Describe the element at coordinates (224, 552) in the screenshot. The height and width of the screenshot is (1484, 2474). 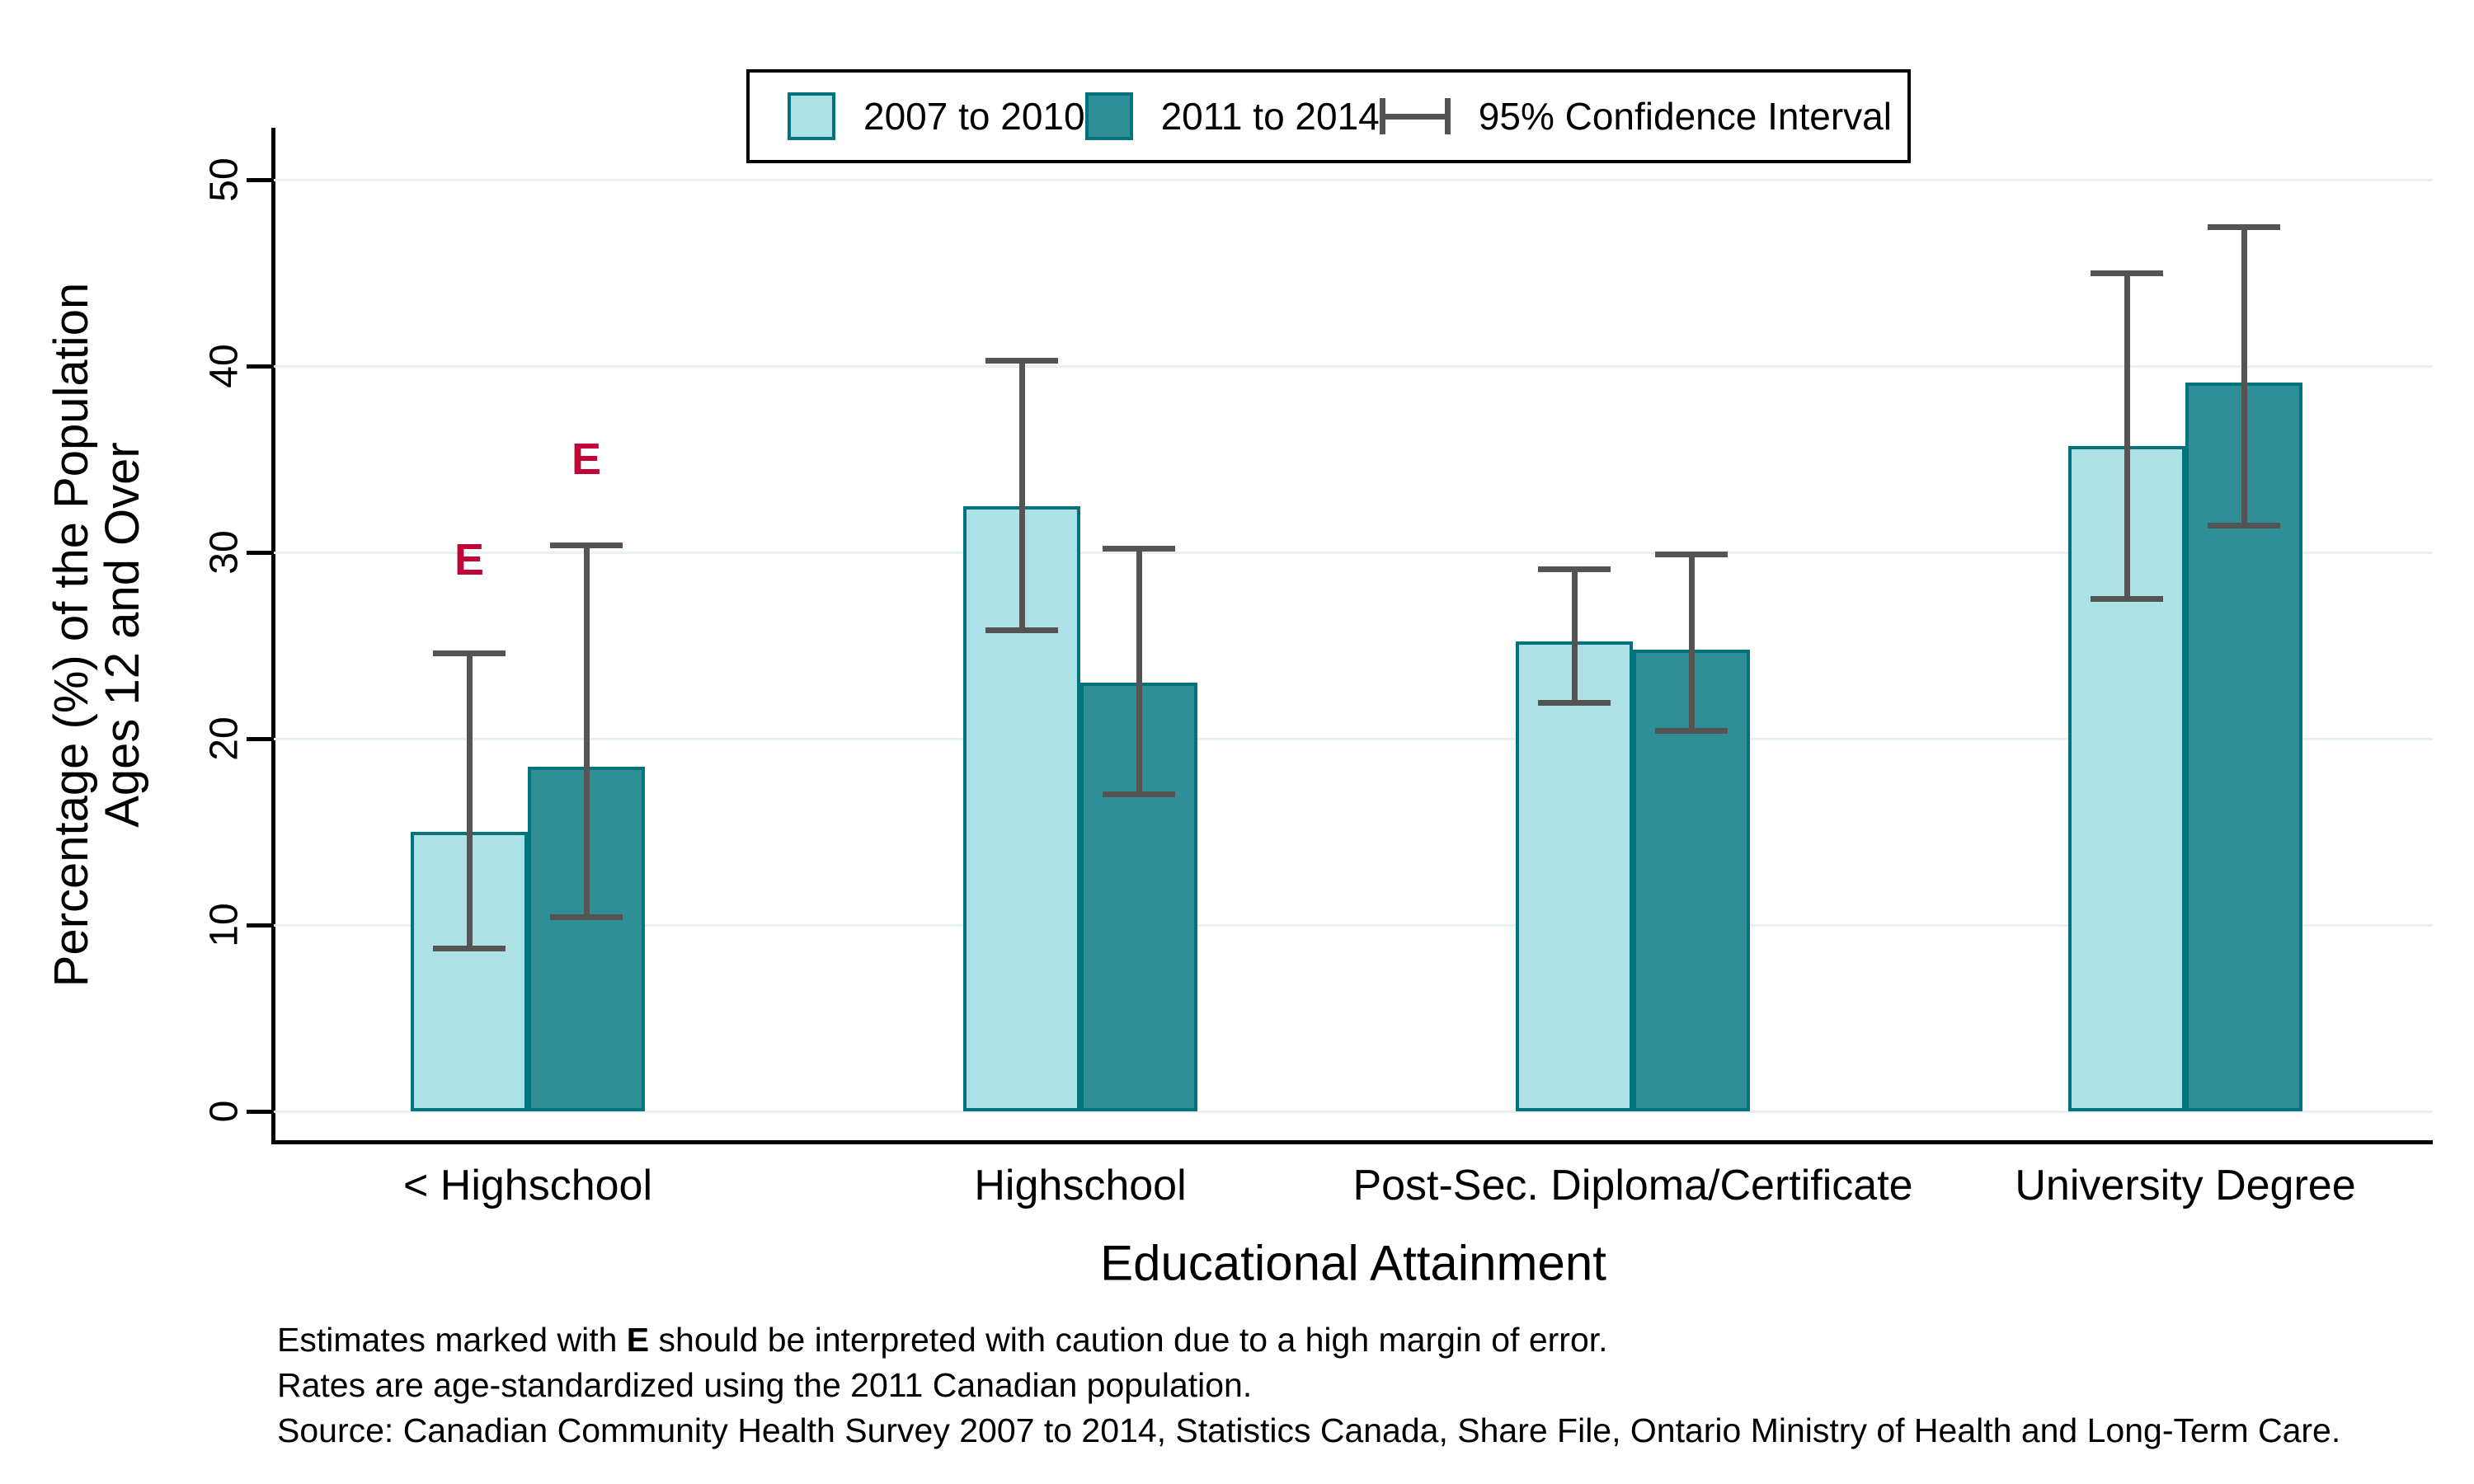
I see `y-tick-label-30: 30` at that location.